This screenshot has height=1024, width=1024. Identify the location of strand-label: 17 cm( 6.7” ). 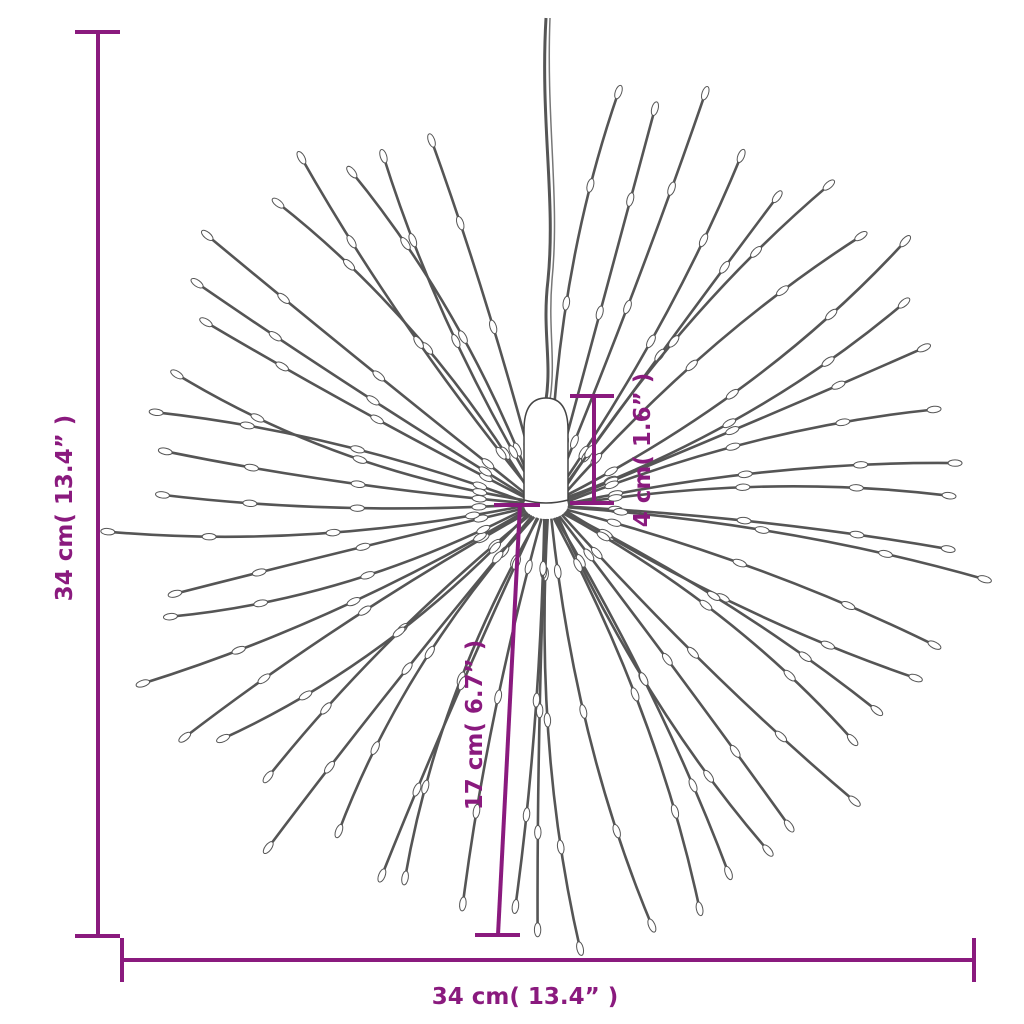
(475, 725).